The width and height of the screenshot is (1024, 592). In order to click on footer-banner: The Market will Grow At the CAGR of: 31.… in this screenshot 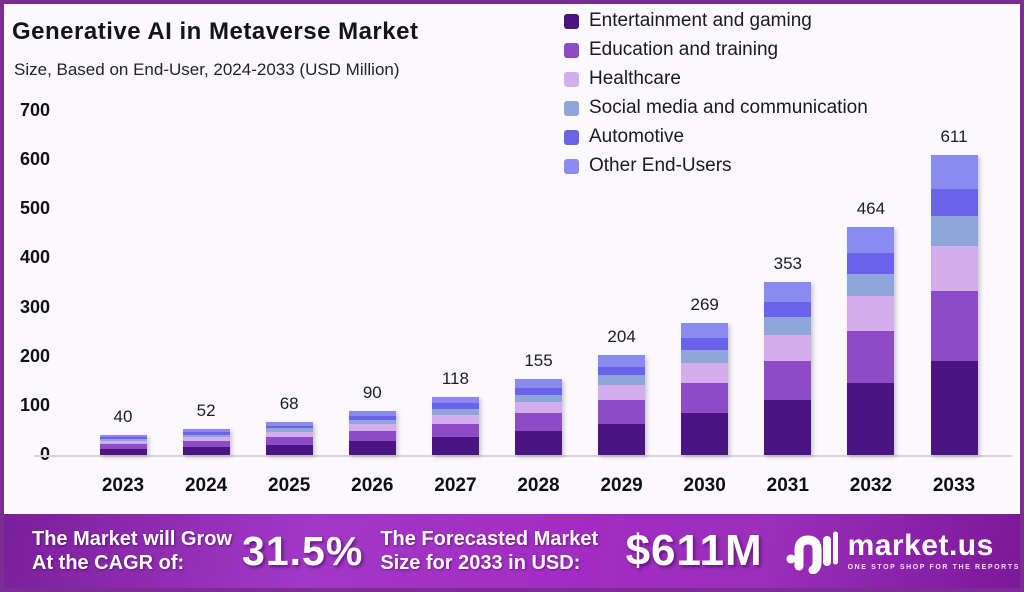, I will do `click(512, 551)`.